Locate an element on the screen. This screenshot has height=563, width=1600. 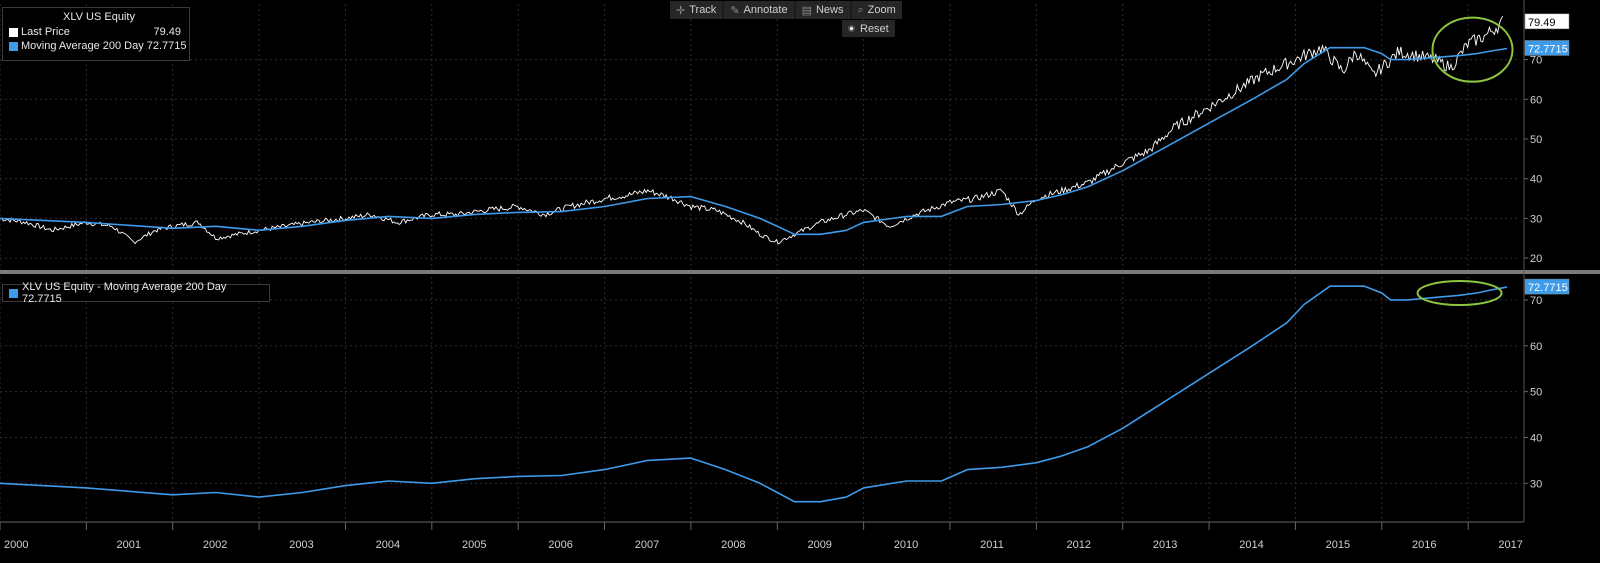
reset-button: Reset is located at coordinates (868, 28).